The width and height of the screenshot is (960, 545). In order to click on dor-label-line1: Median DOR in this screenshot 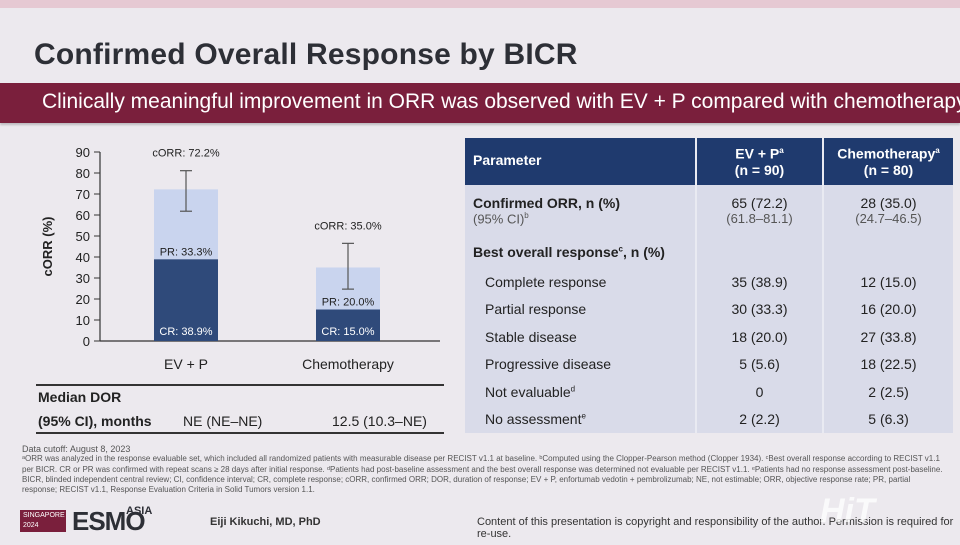, I will do `click(80, 397)`.